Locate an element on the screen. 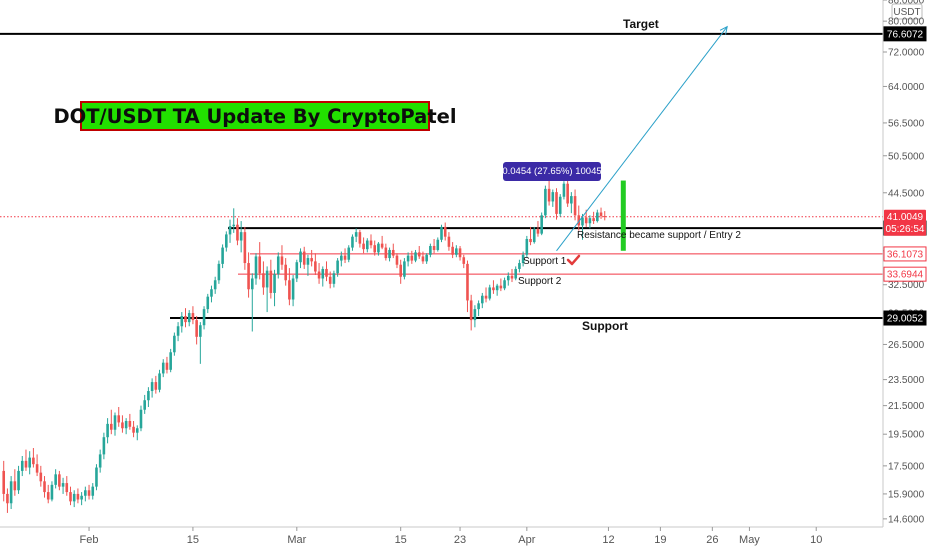 The height and width of the screenshot is (550, 932). y-tick-label: 23.5000 is located at coordinates (906, 380).